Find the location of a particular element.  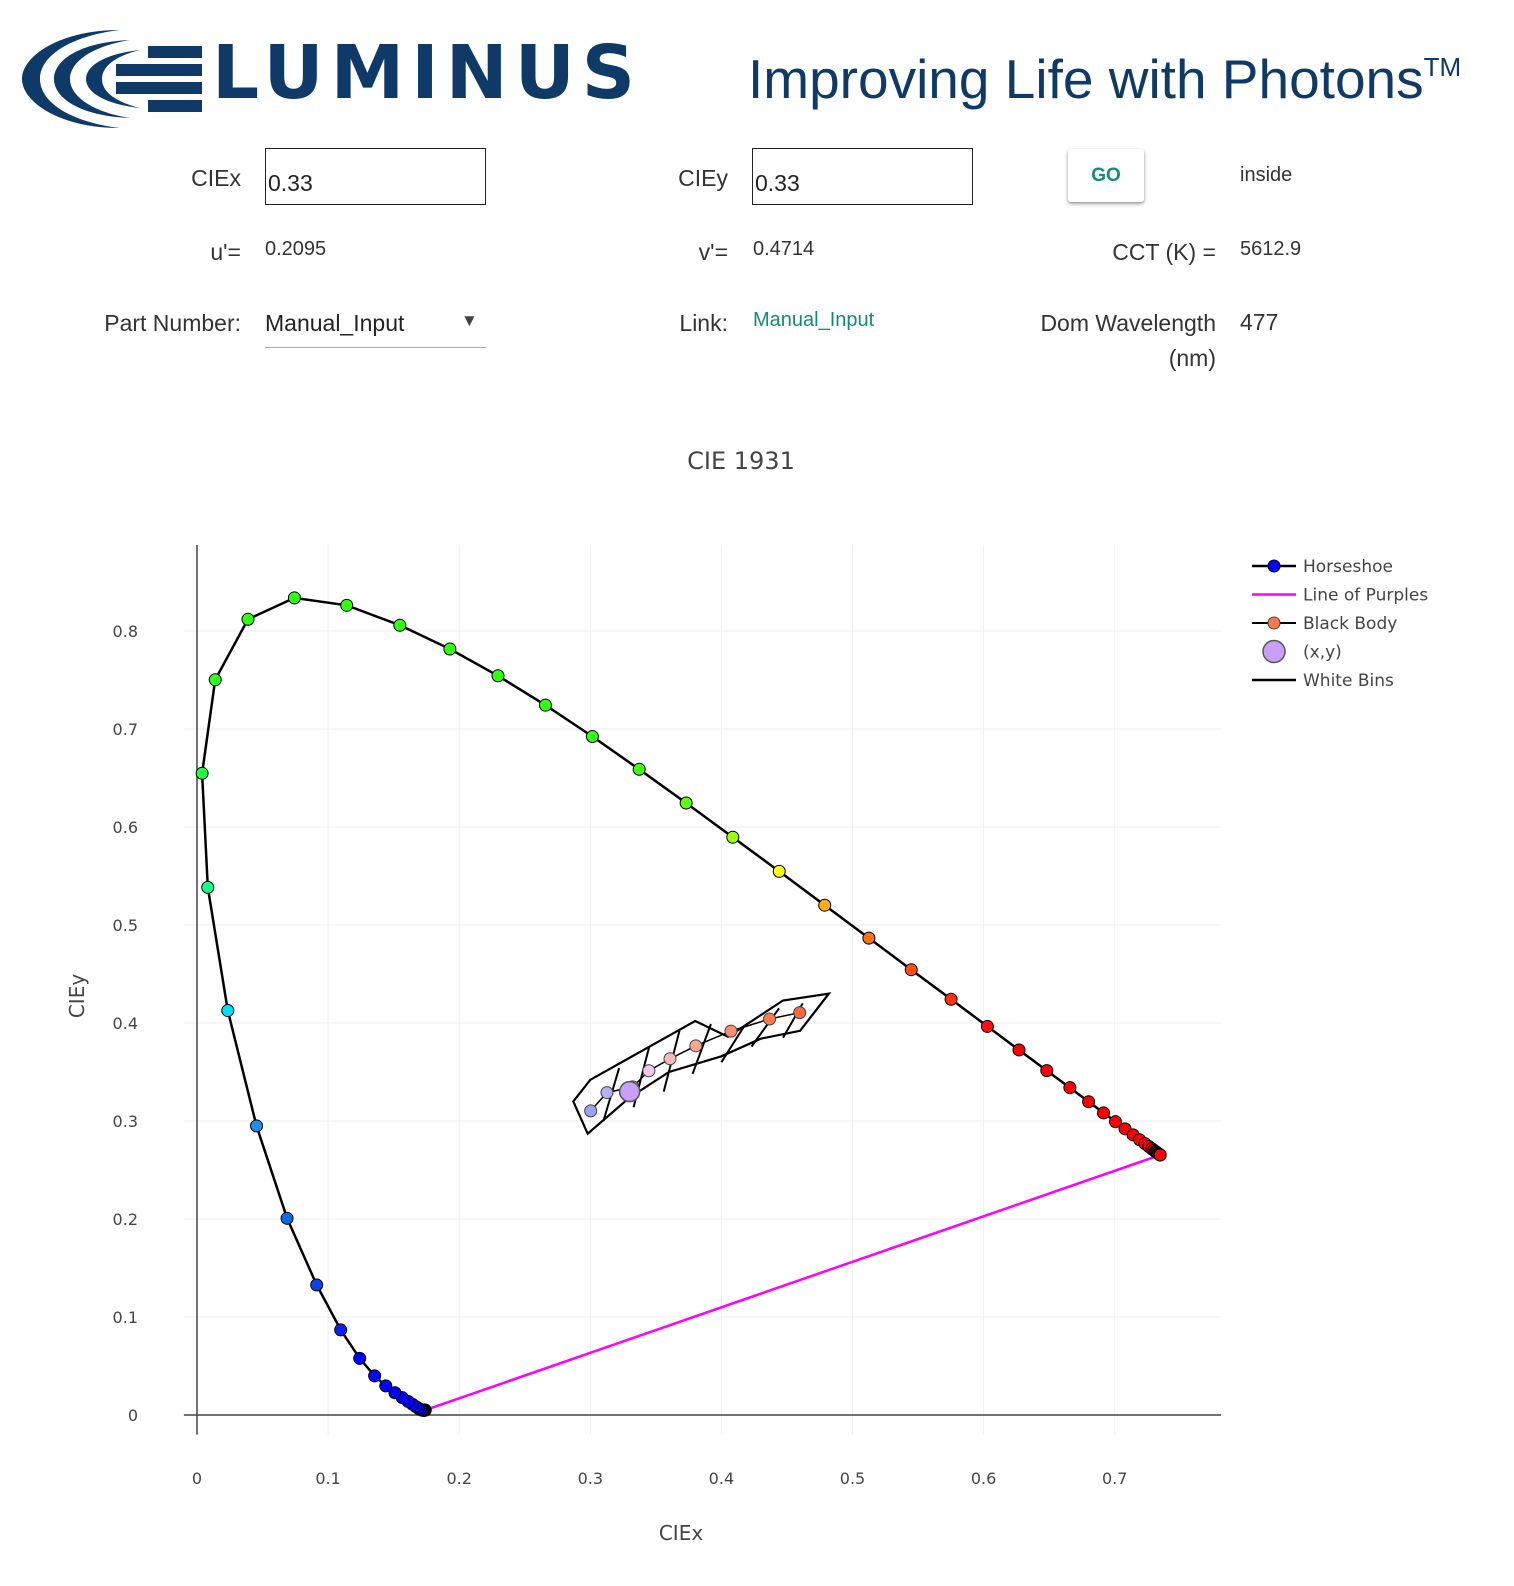

line-of-purples is located at coordinates (792, 1282).